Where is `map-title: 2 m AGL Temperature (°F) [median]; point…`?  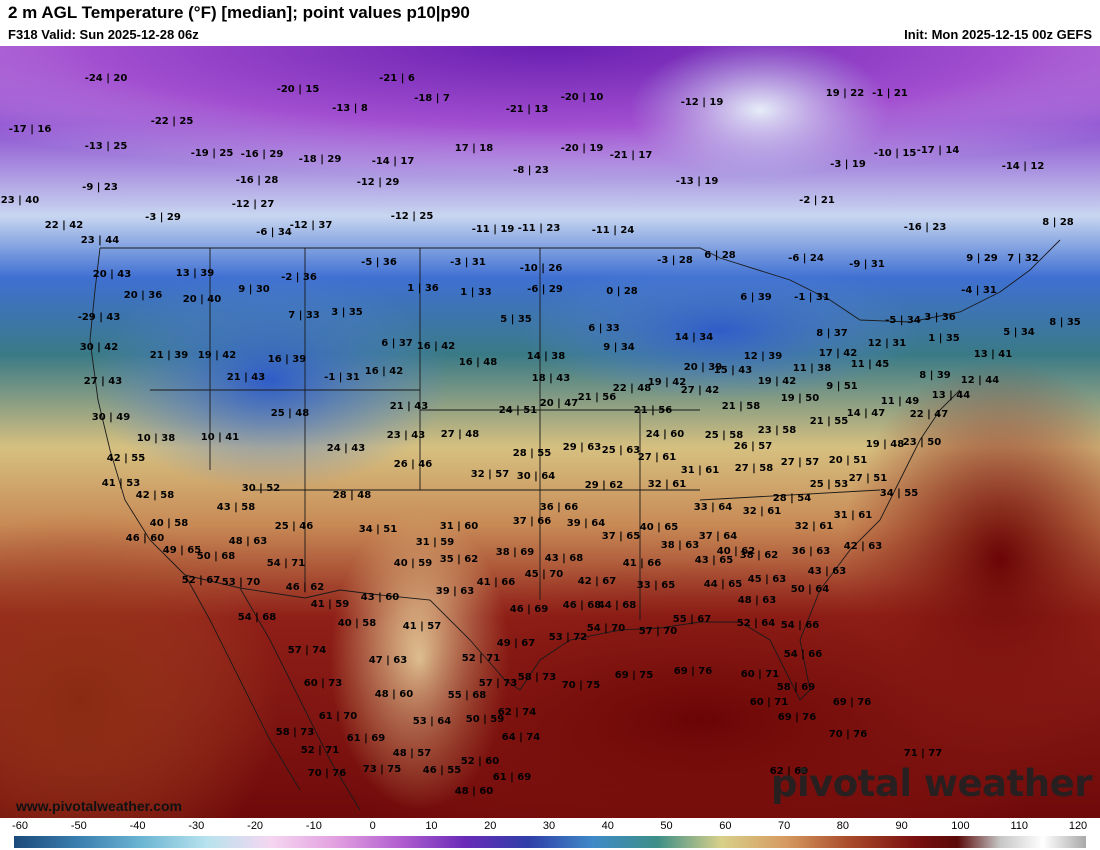 map-title: 2 m AGL Temperature (°F) [median]; point… is located at coordinates (239, 12).